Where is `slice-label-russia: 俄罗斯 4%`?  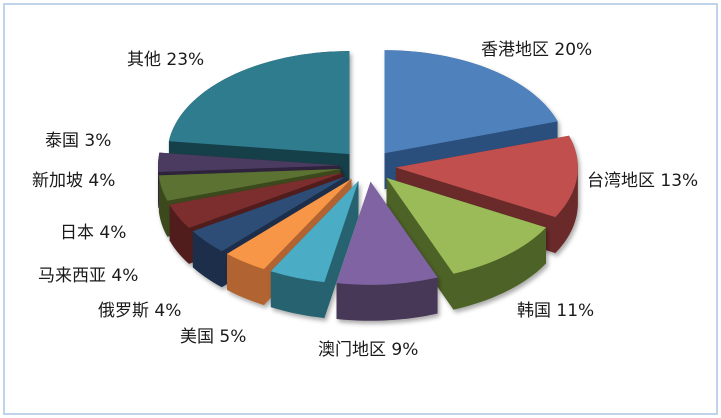 slice-label-russia: 俄罗斯 4% is located at coordinates (140, 311).